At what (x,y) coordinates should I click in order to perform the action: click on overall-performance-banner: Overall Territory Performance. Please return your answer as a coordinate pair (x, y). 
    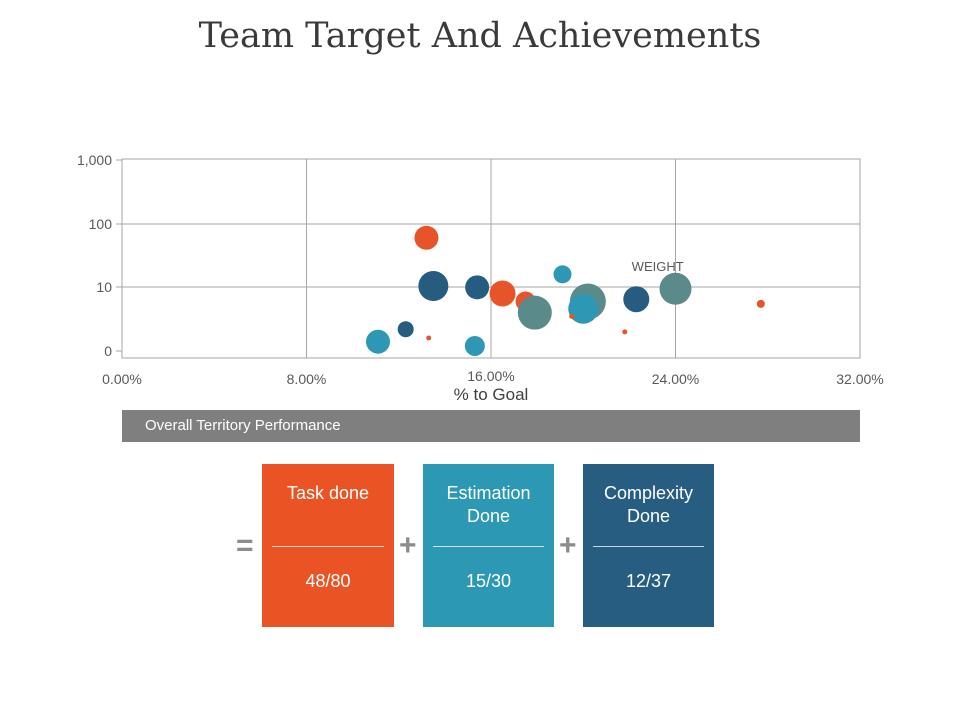
    Looking at the image, I should click on (491, 426).